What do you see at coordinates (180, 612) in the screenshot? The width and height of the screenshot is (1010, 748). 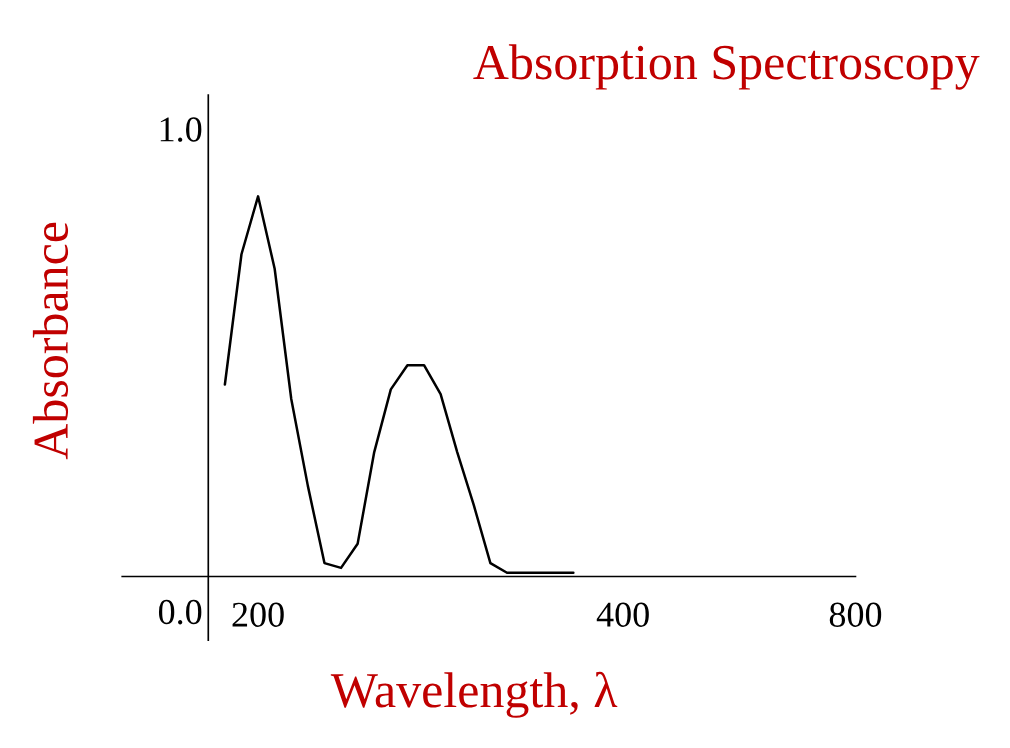 I see `y-tick-label: 0.0` at bounding box center [180, 612].